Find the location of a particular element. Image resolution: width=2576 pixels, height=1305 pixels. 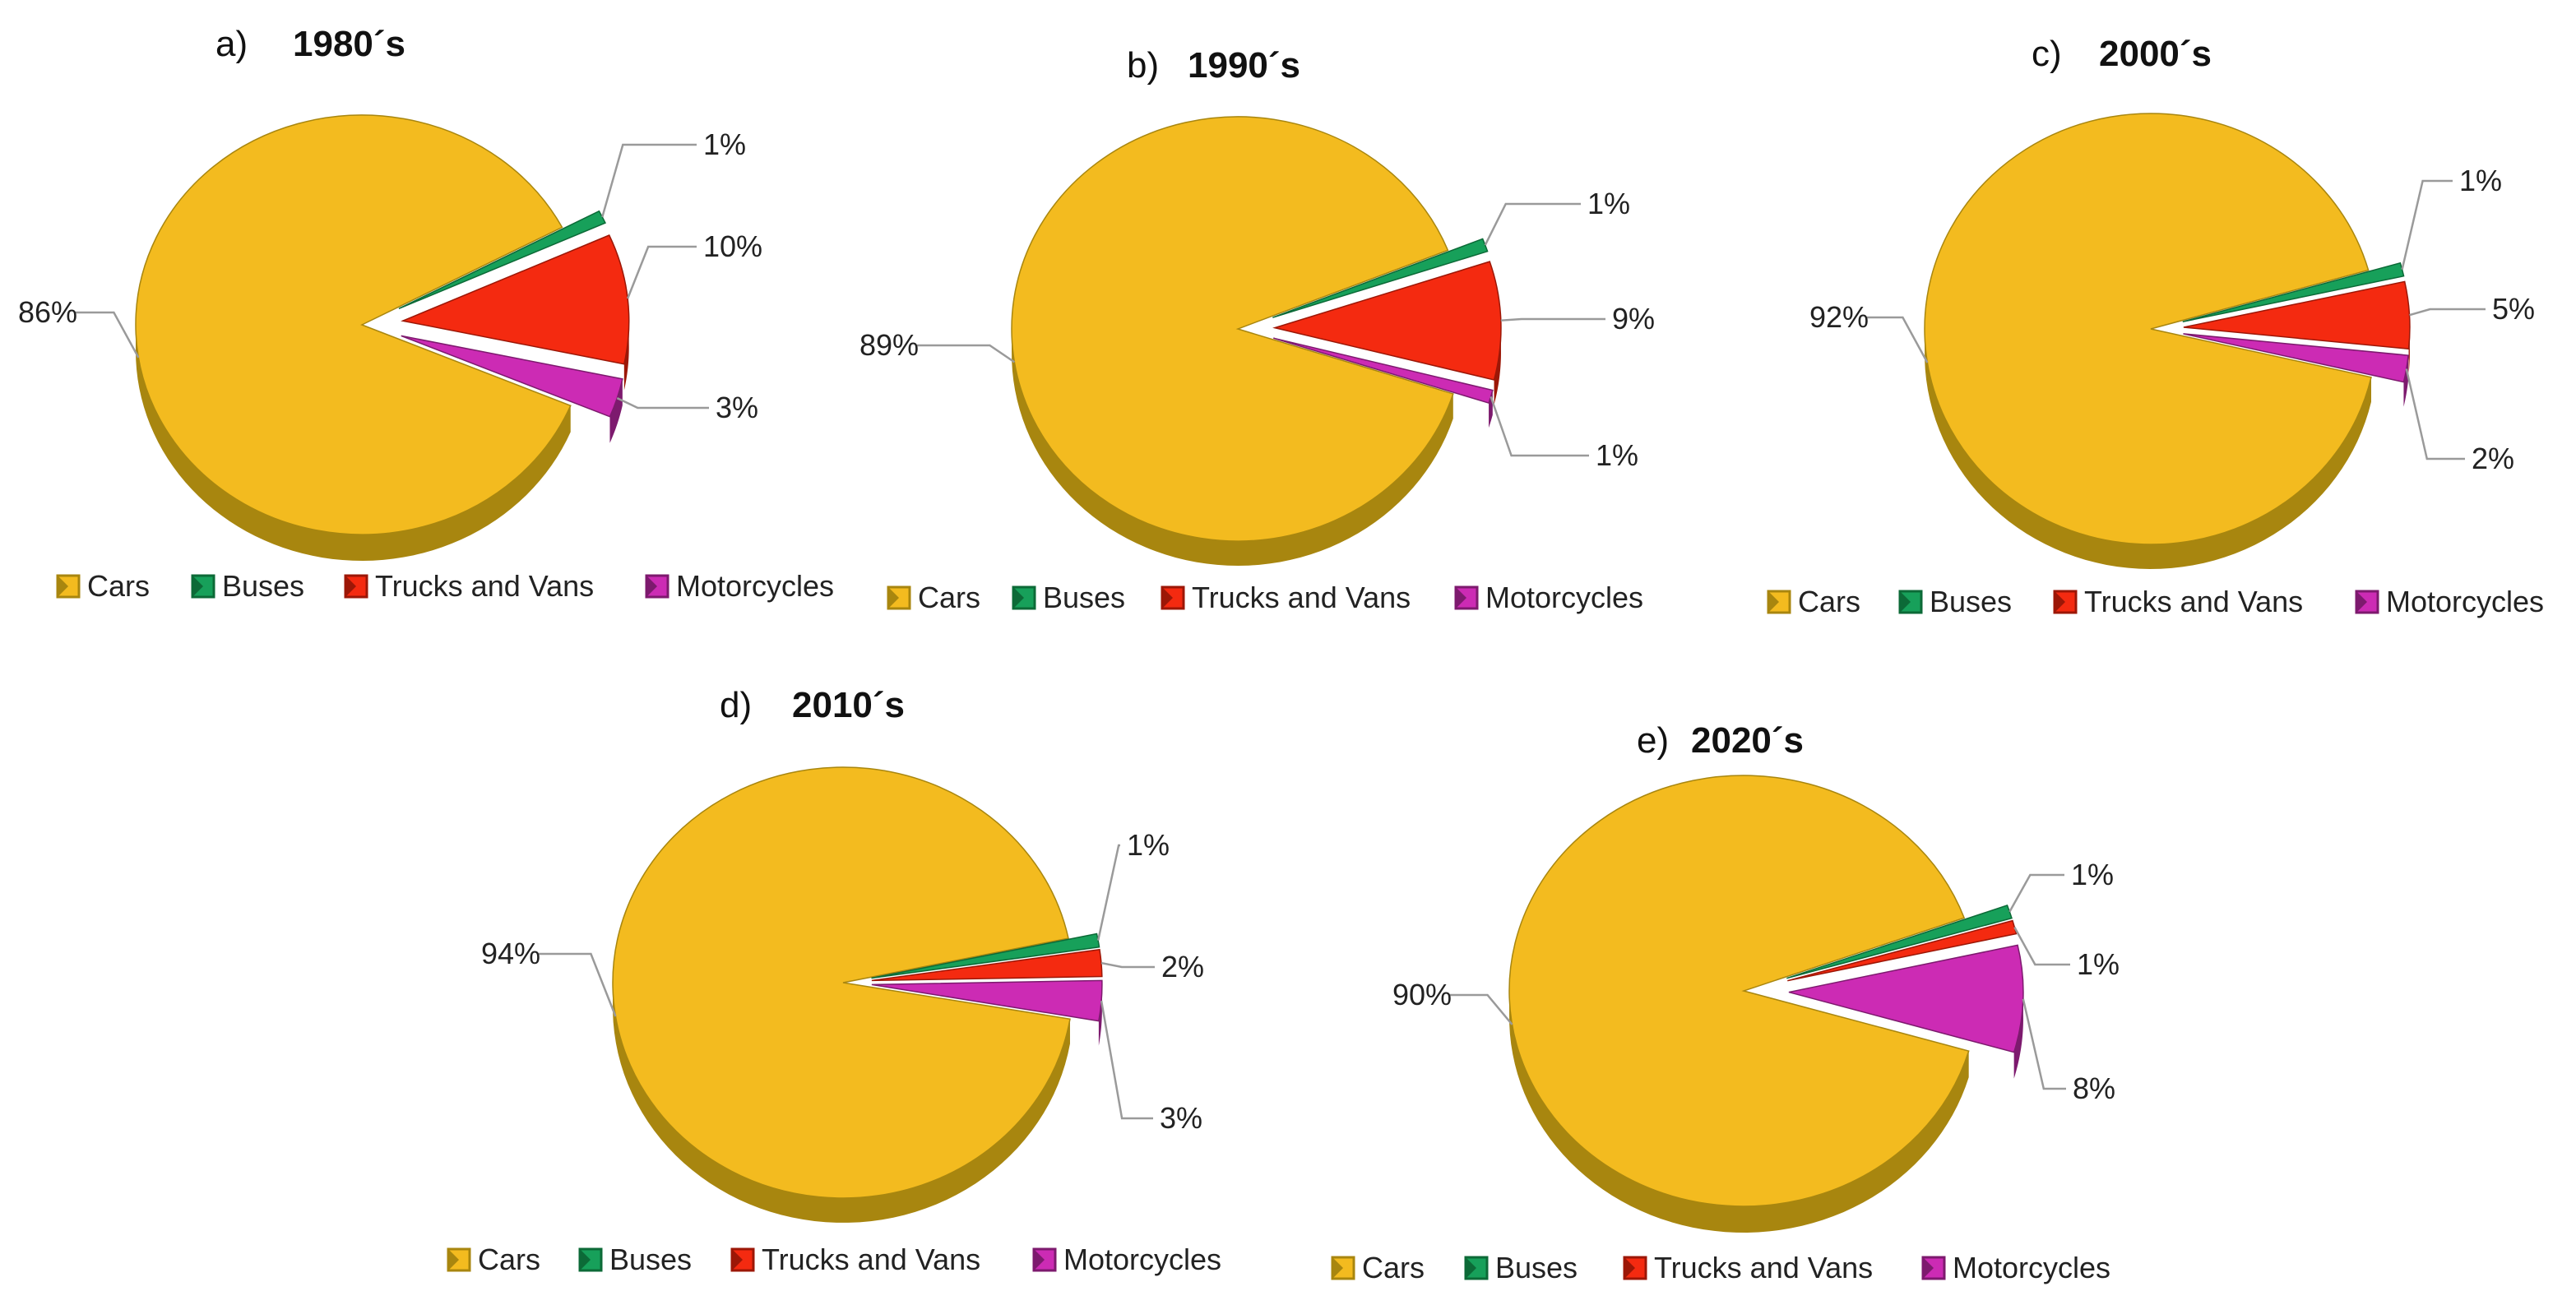

data-label-motorcycles: 3% is located at coordinates (737, 407).